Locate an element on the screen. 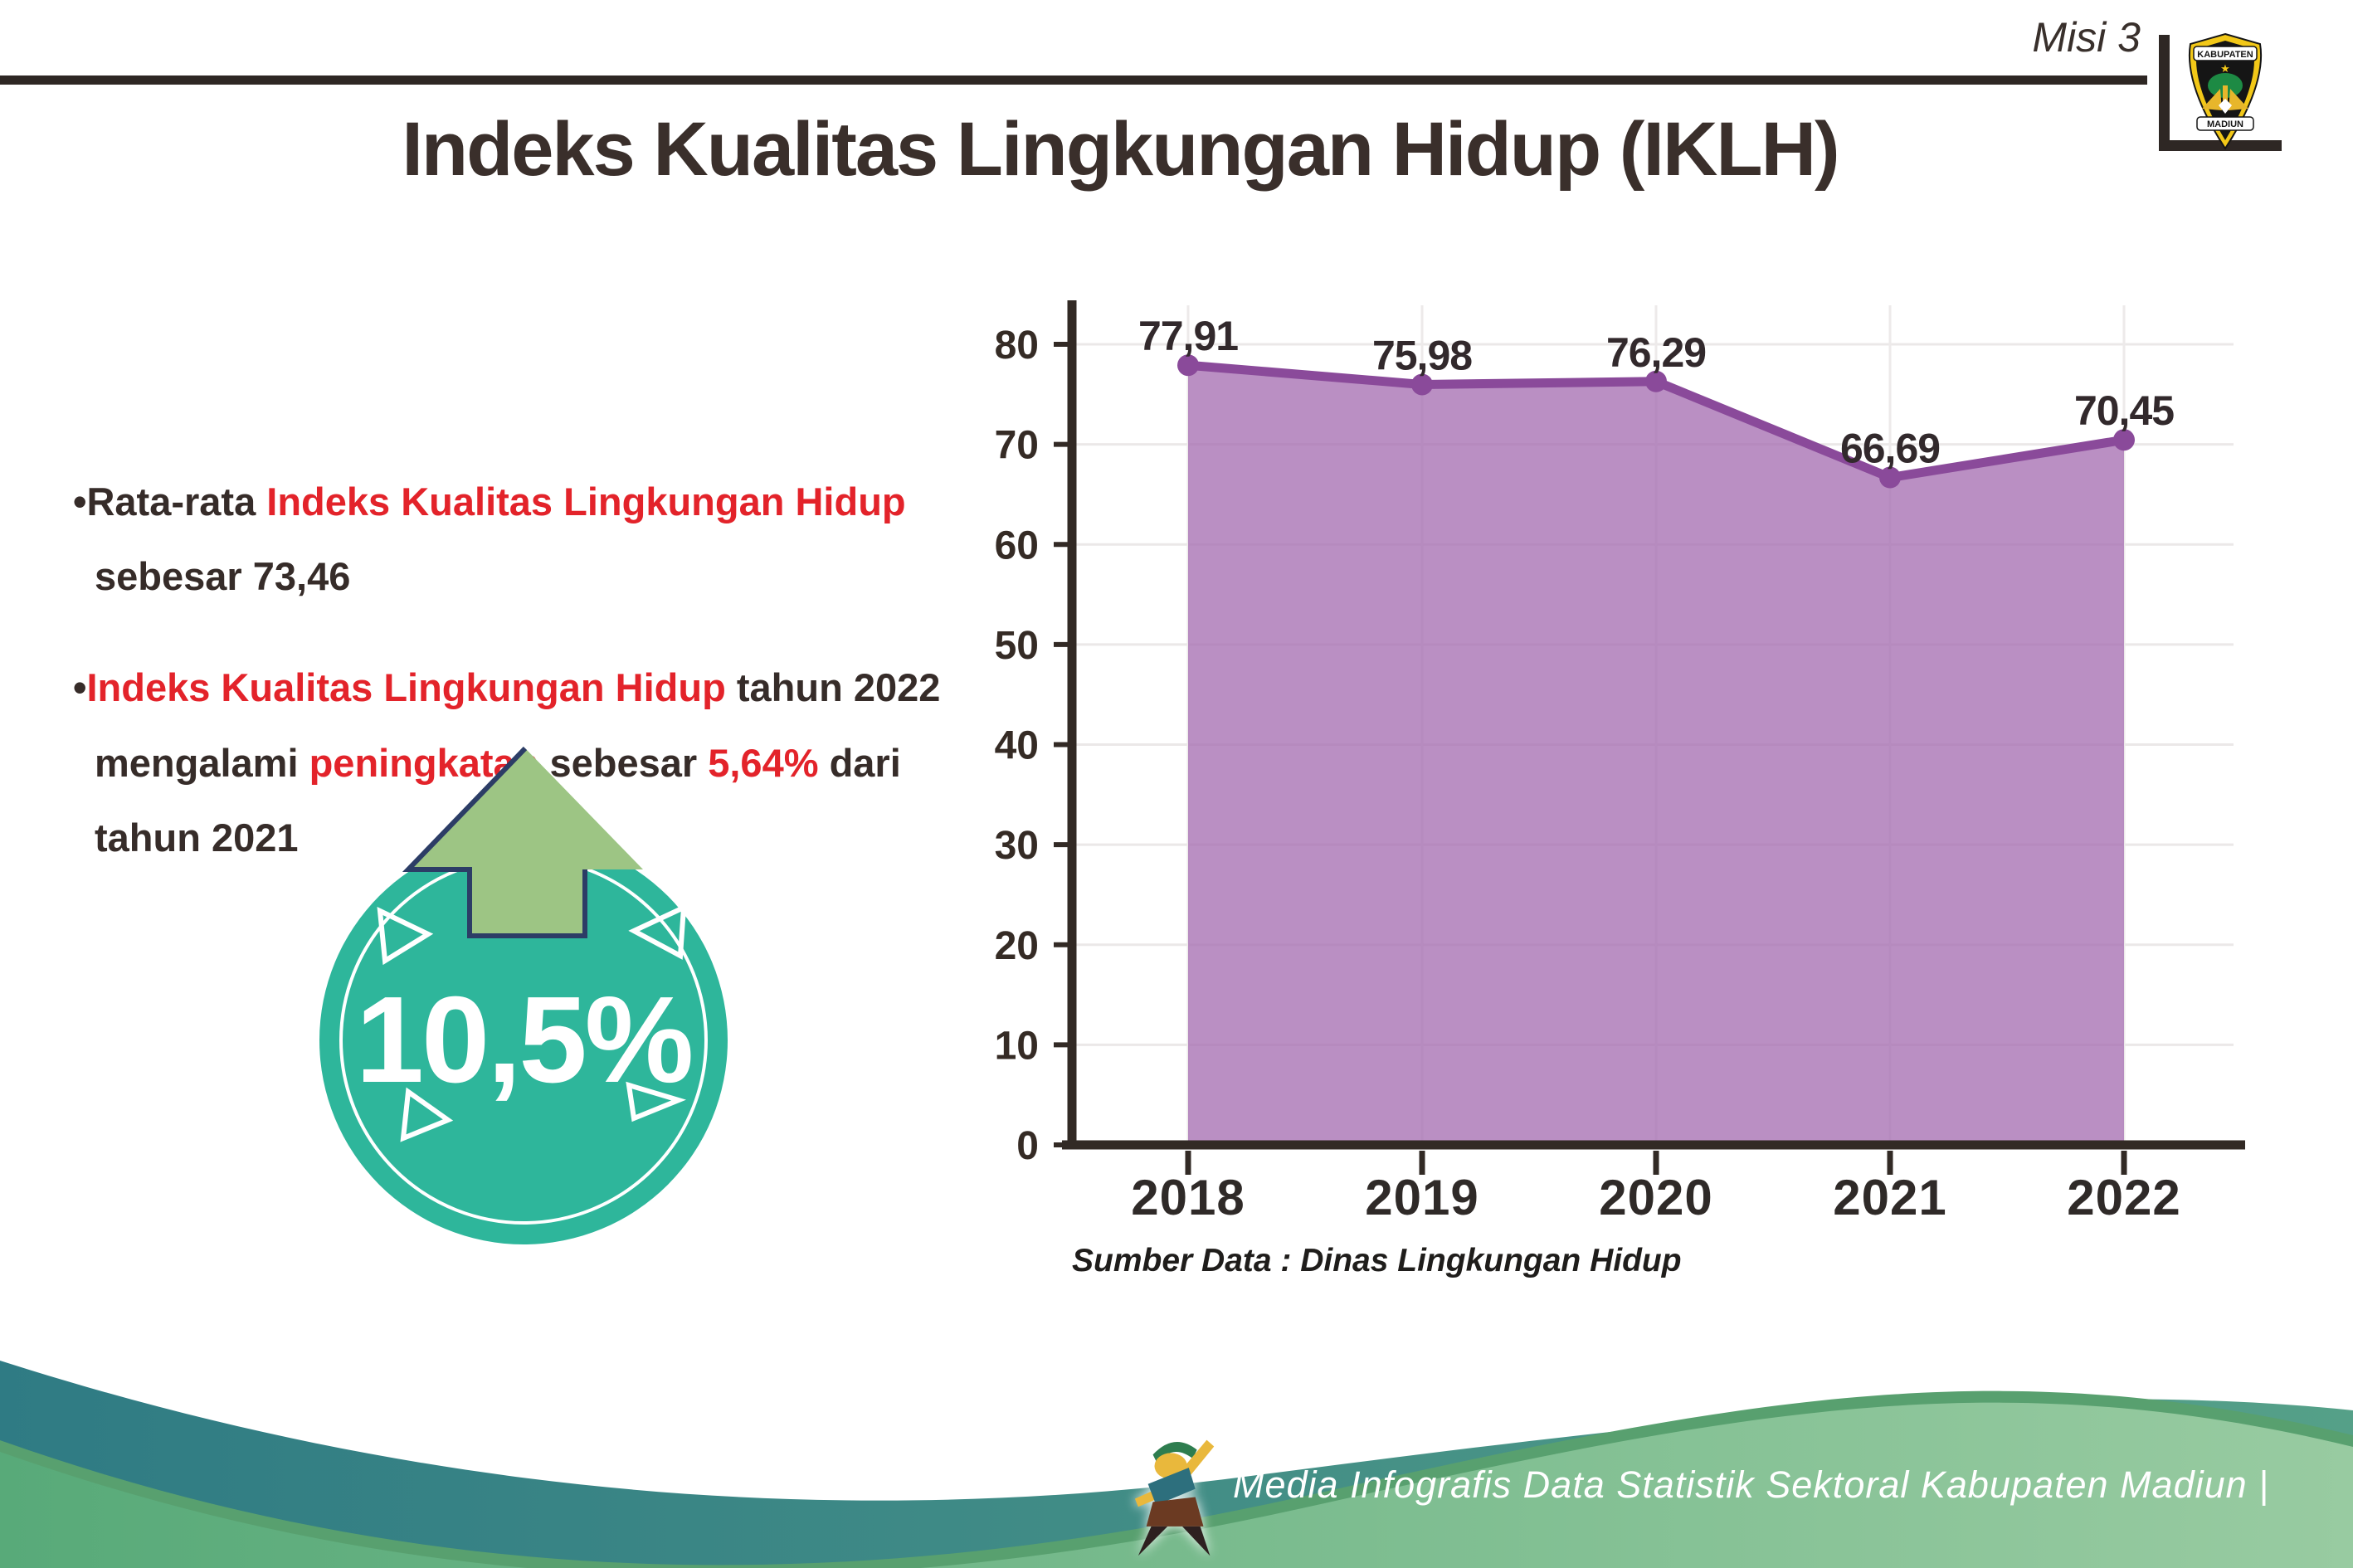 Image resolution: width=2353 pixels, height=1568 pixels. logo-center-diamond is located at coordinates (2225, 106).